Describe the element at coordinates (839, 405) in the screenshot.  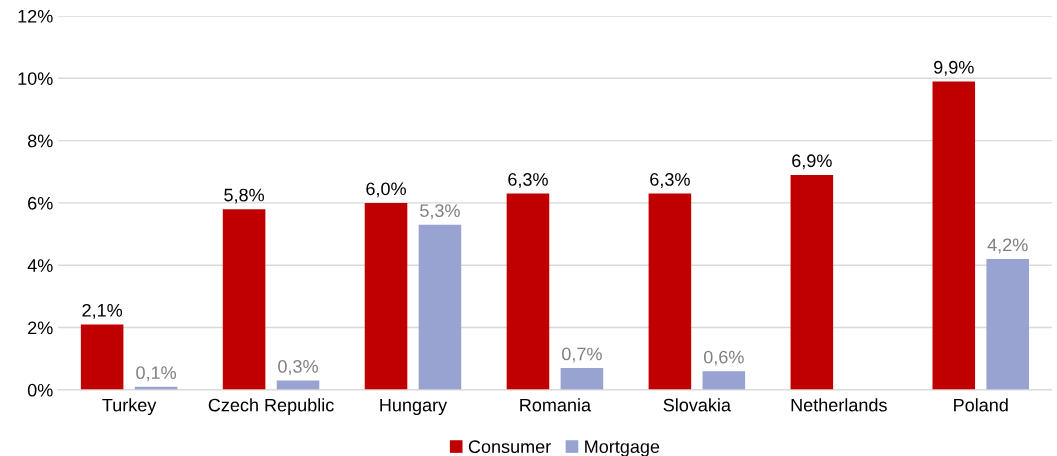
I see `x-tick-label: Netherlands` at that location.